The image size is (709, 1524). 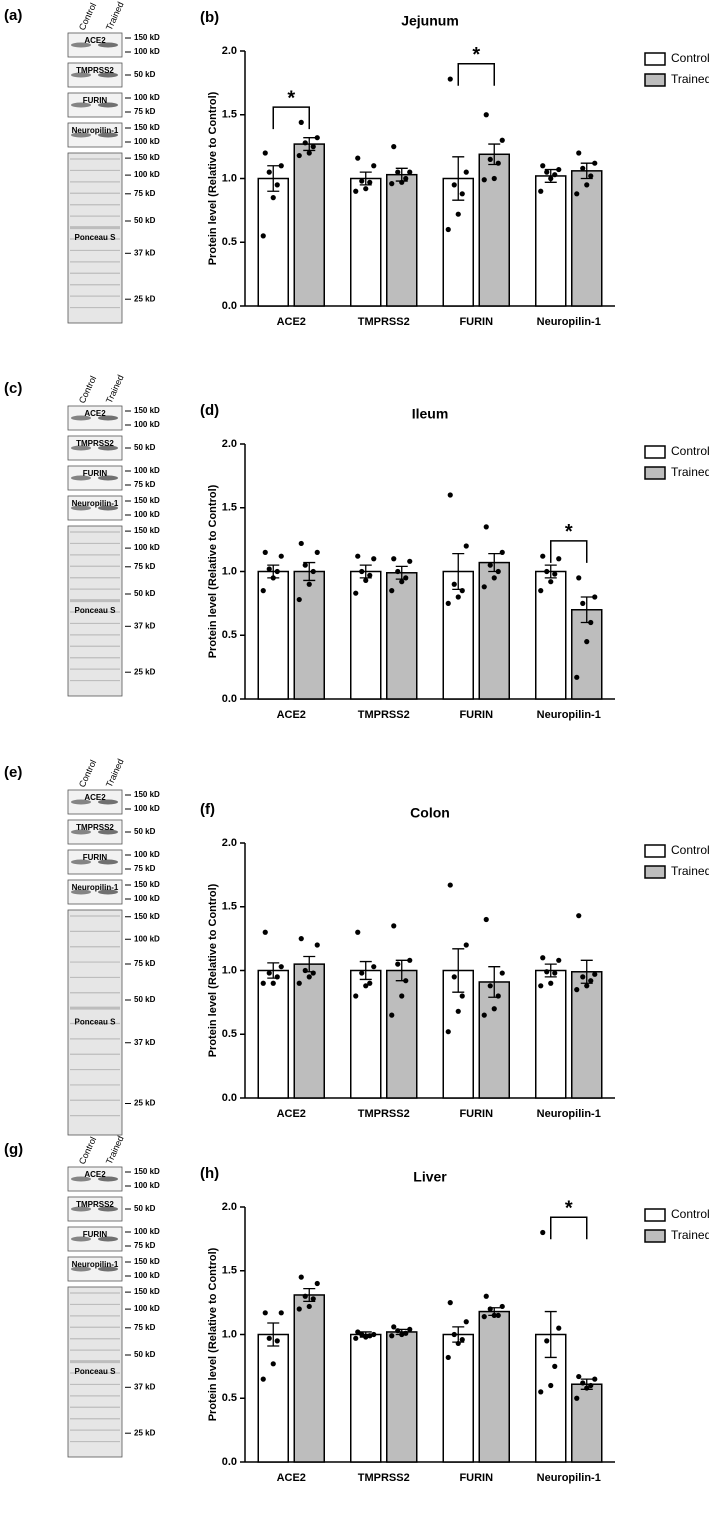 I want to click on legend-label: Trained, so click(x=690, y=871).